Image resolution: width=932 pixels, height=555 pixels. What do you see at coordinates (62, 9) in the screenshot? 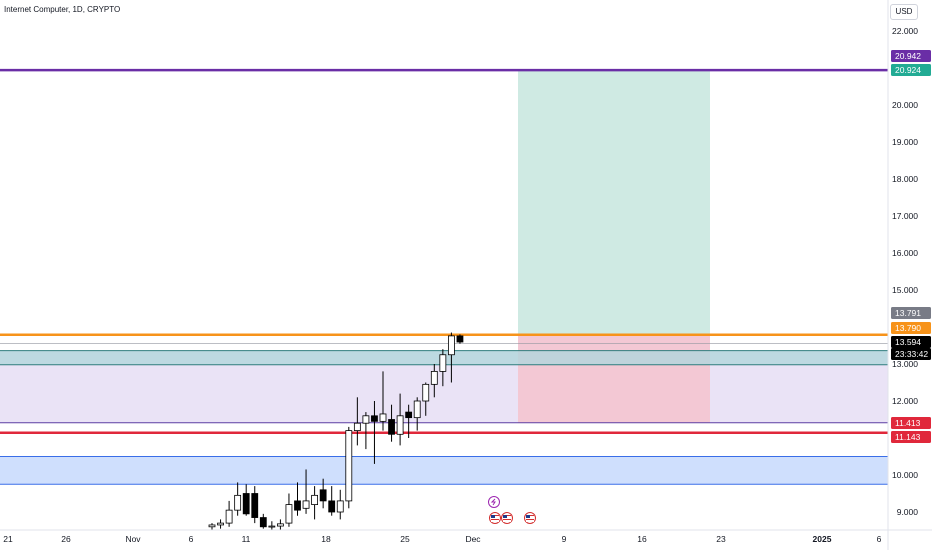
I see `symbol-title: Internet Computer, 1D, CRYPTO` at bounding box center [62, 9].